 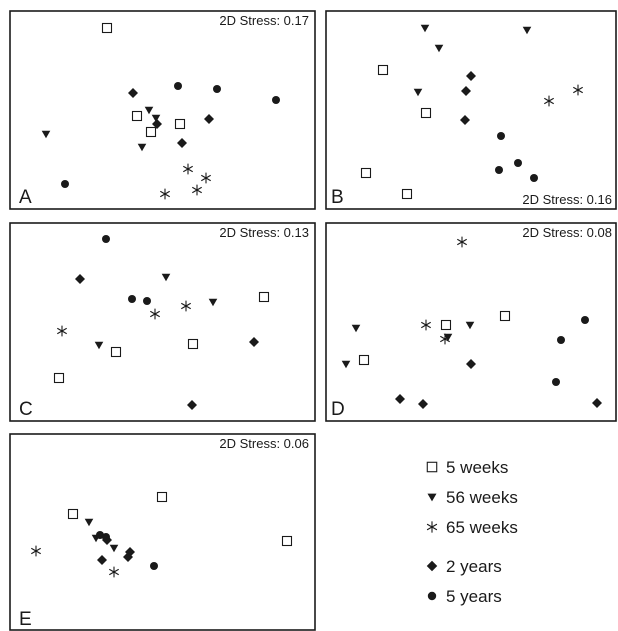 I want to click on panel-e-points, so click(x=162, y=534).